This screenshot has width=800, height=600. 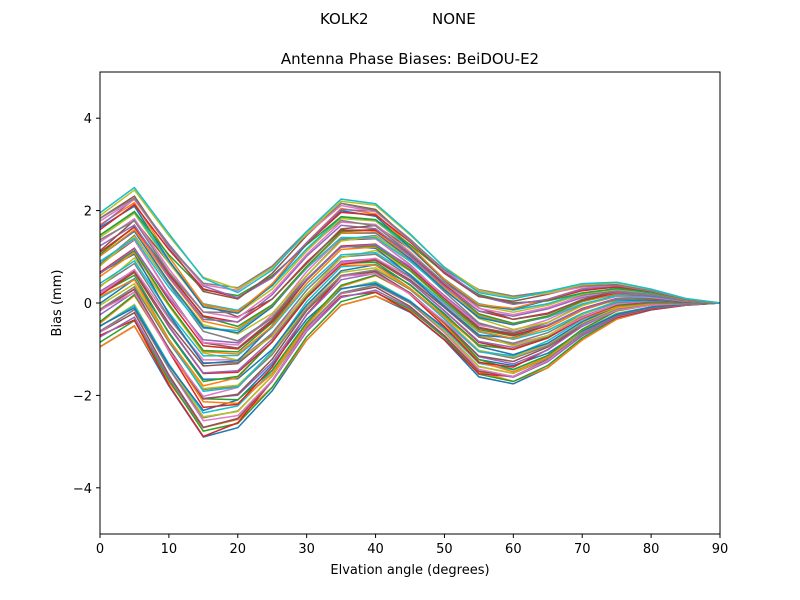 What do you see at coordinates (169, 549) in the screenshot?
I see `x-tick-label: 10` at bounding box center [169, 549].